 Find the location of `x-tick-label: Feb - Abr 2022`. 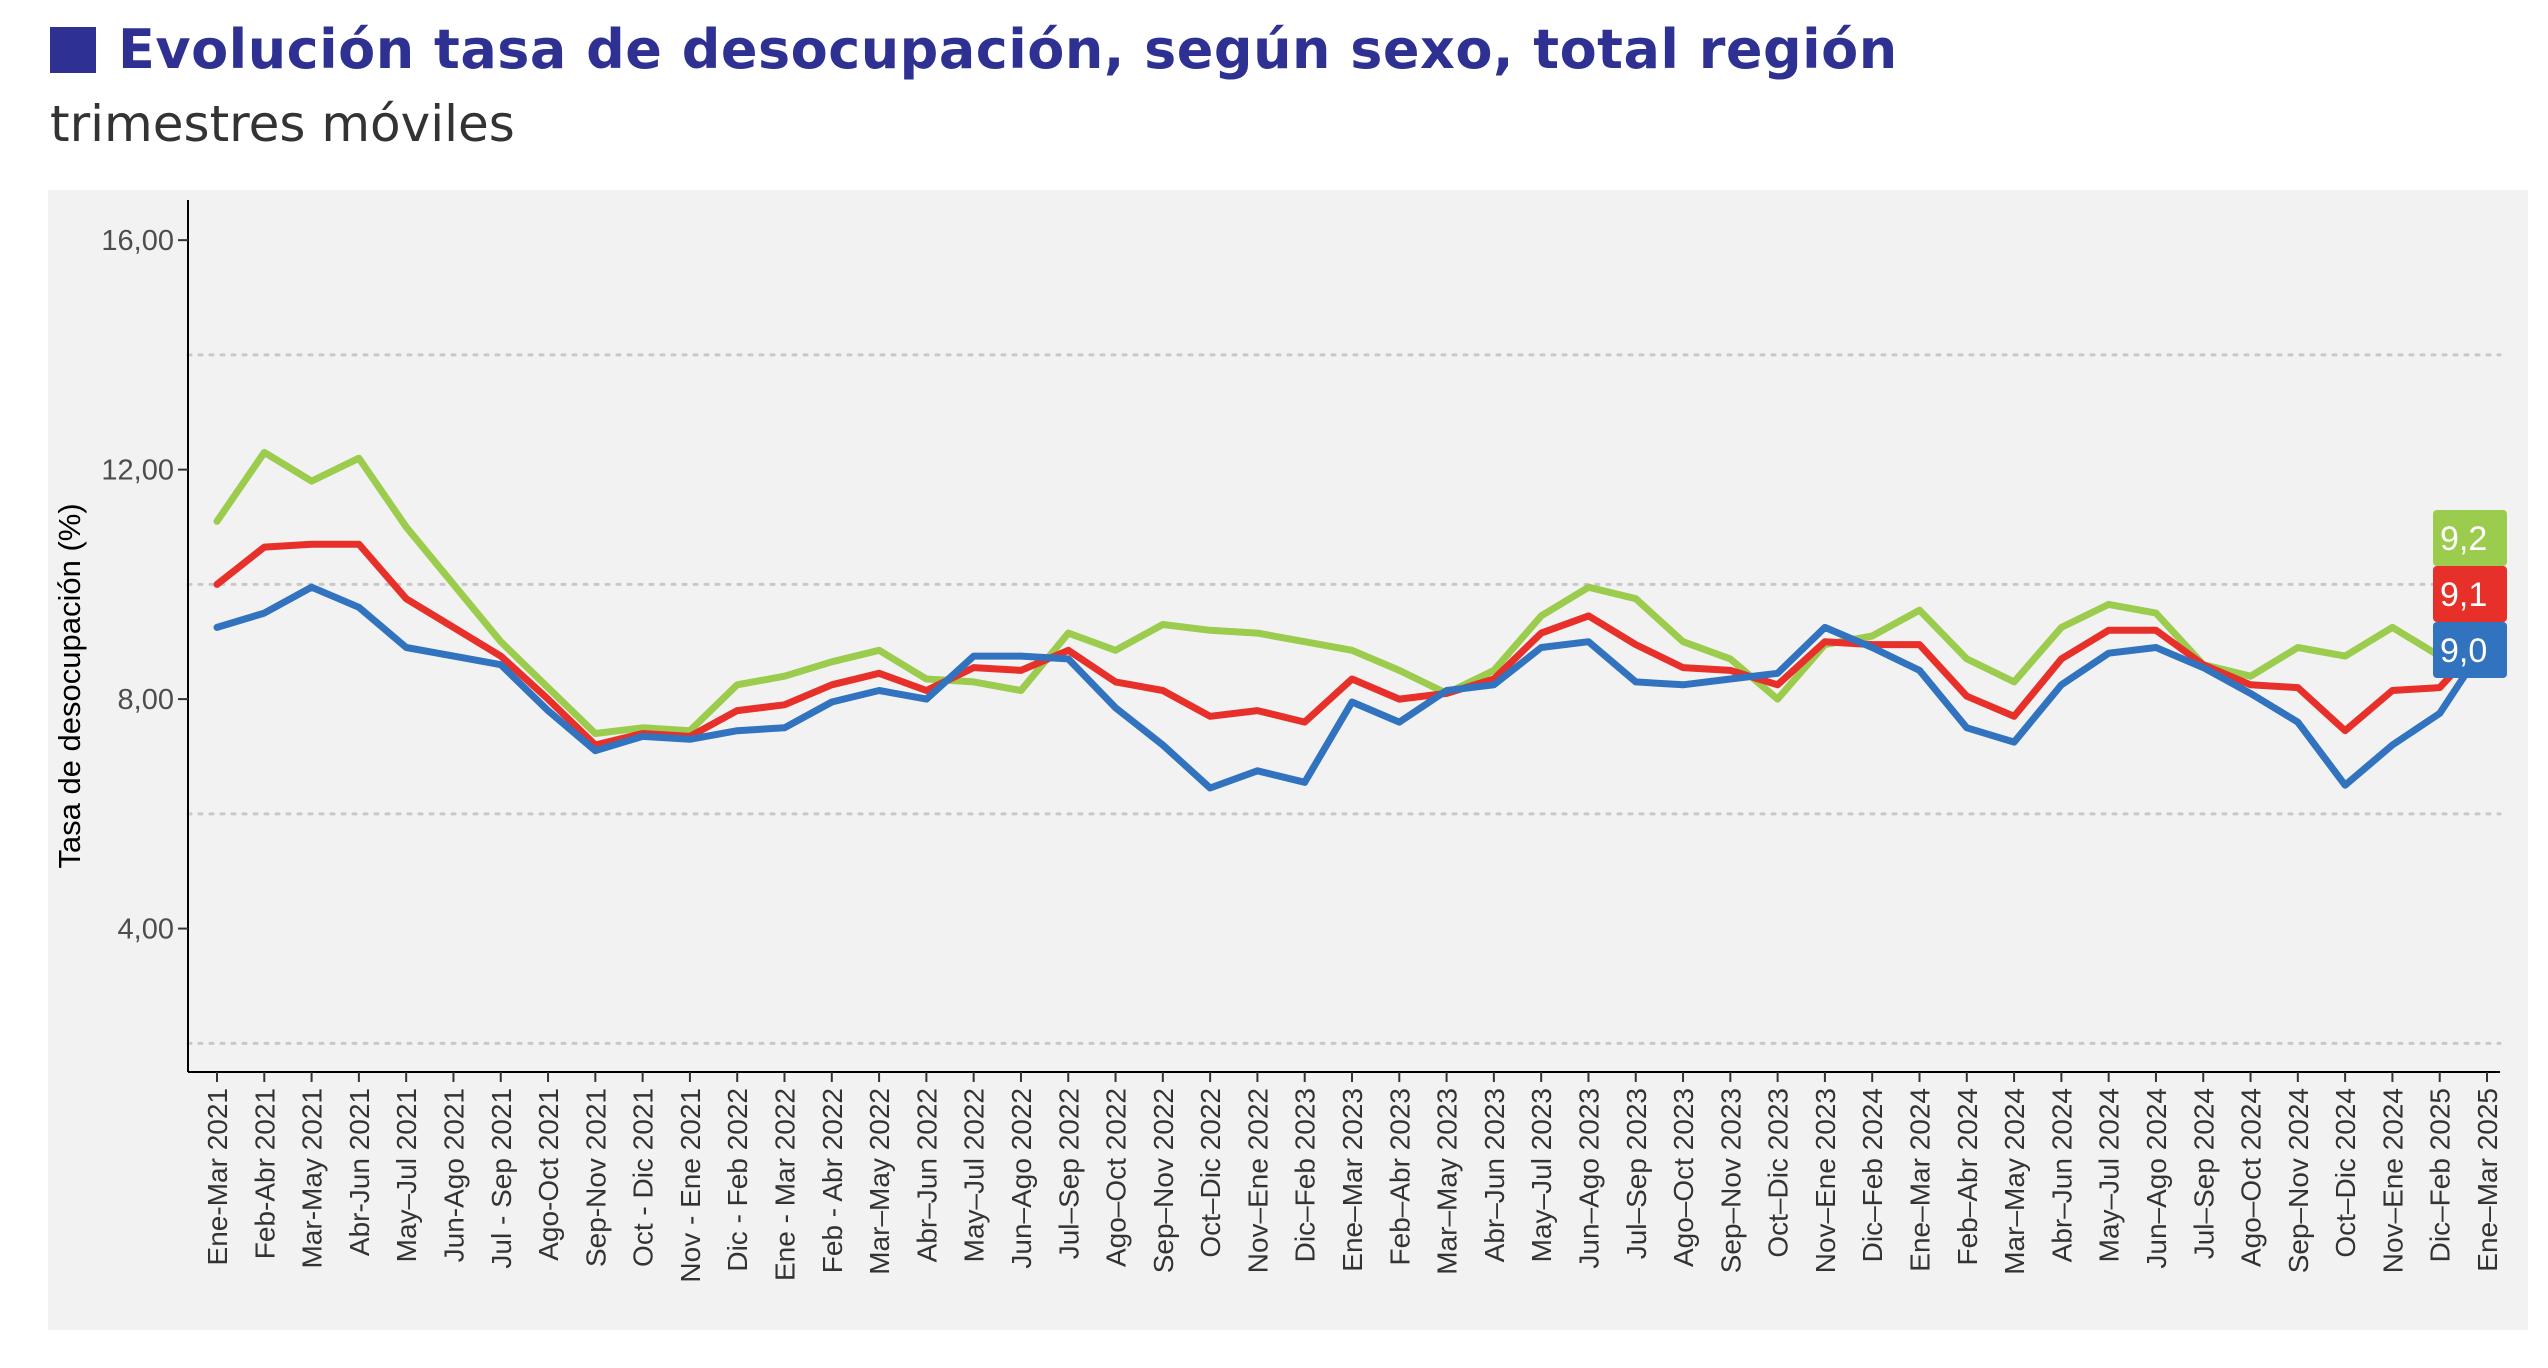

x-tick-label: Feb - Abr 2022 is located at coordinates (832, 1180).